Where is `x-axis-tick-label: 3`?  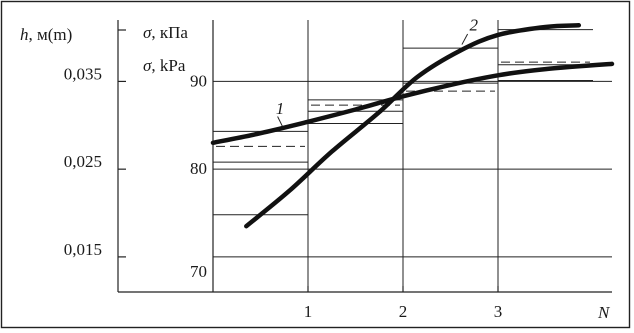 x-axis-tick-label: 3 is located at coordinates (498, 311).